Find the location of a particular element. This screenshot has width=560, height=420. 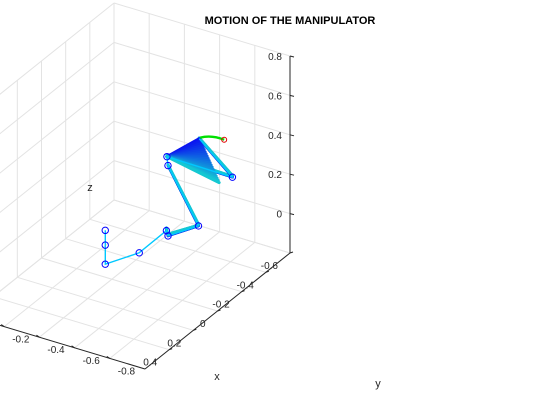

z-tick-label: 0.8 is located at coordinates (275, 57).